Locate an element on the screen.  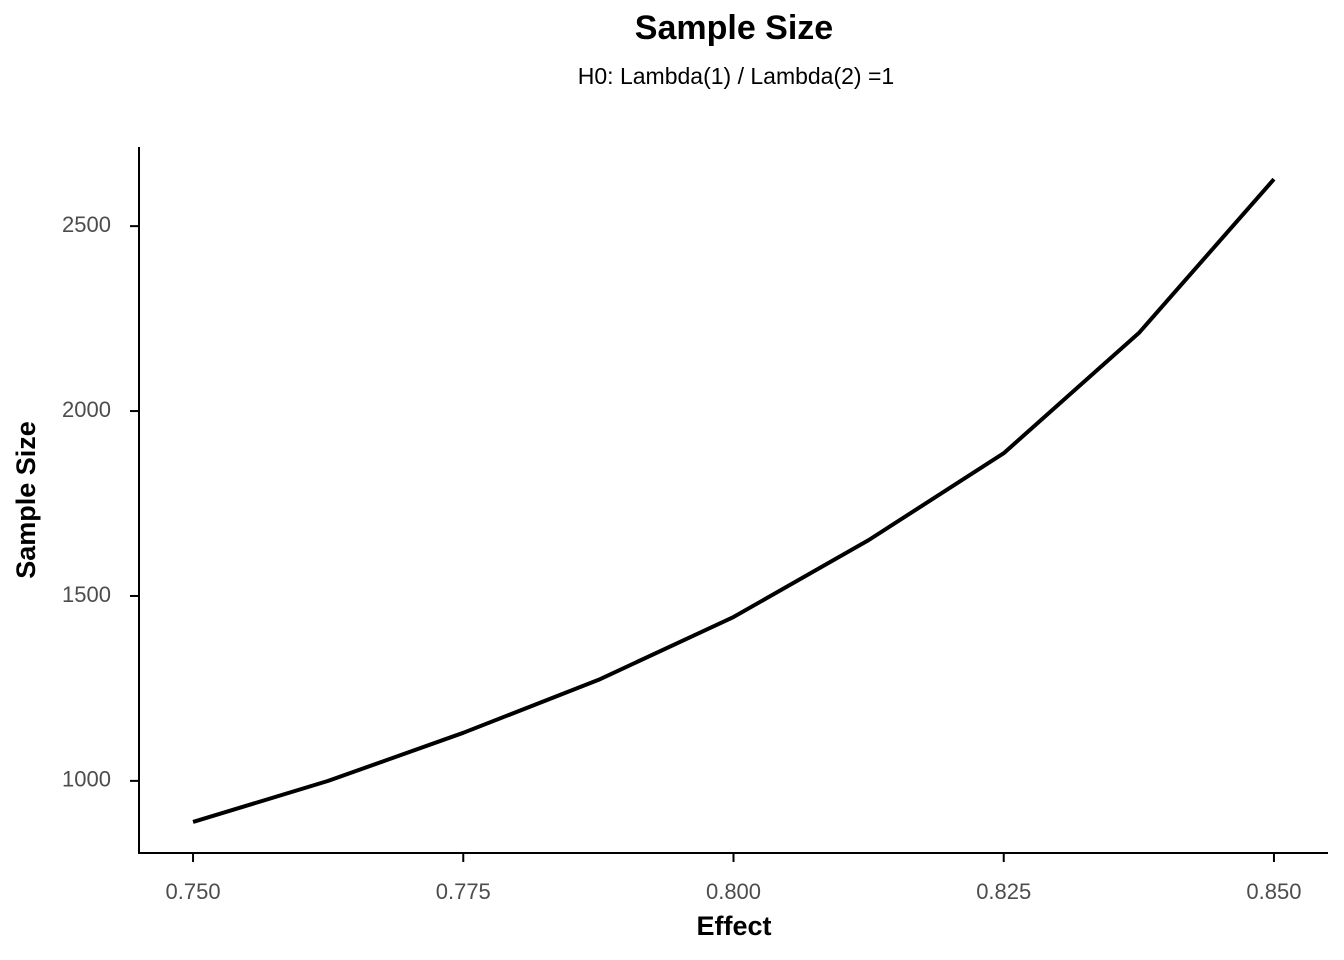
y-tick-label: 2500 is located at coordinates (86, 224).